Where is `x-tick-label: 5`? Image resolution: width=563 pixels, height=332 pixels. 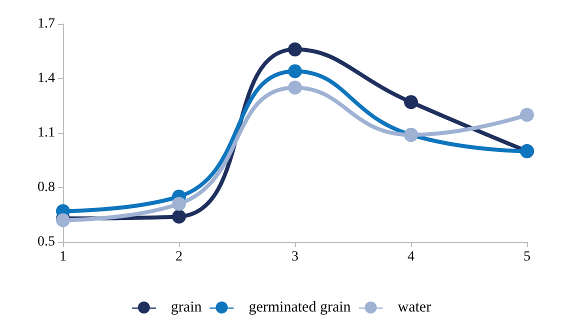 x-tick-label: 5 is located at coordinates (527, 257).